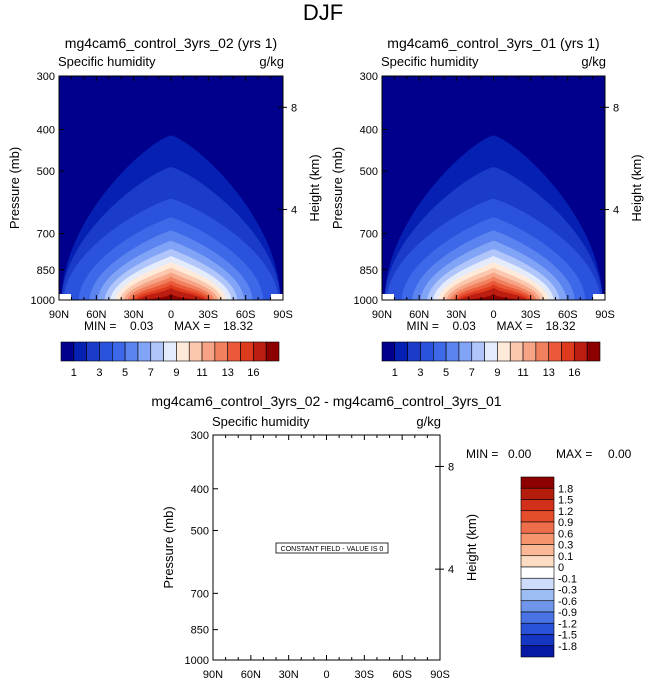  I want to click on colorbar-label: 11, so click(522, 373).